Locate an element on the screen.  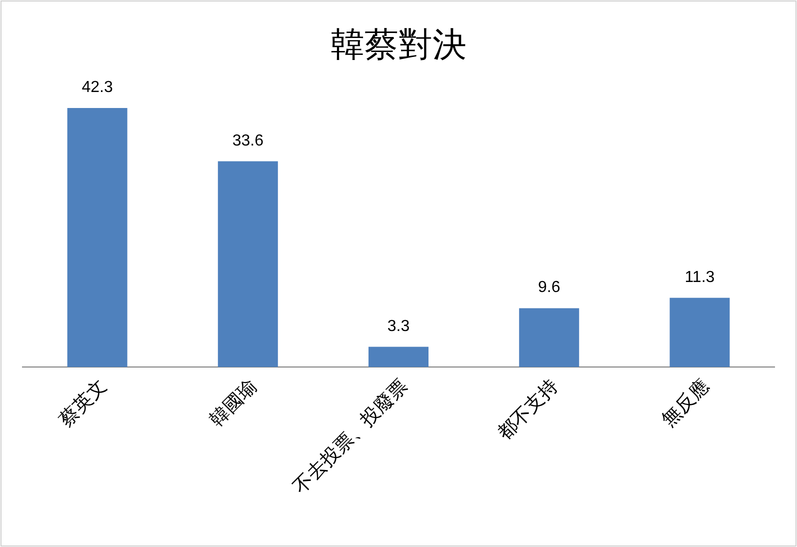
x-tick-label: 韓國瑜 is located at coordinates (234, 402).